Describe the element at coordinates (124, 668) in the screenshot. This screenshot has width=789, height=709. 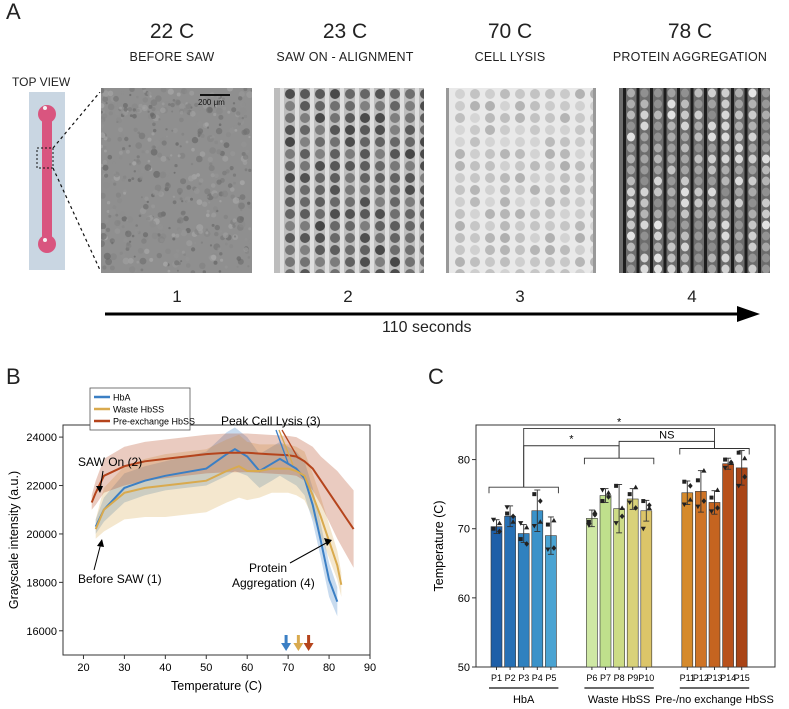
I see `x-tick-label: 30` at that location.